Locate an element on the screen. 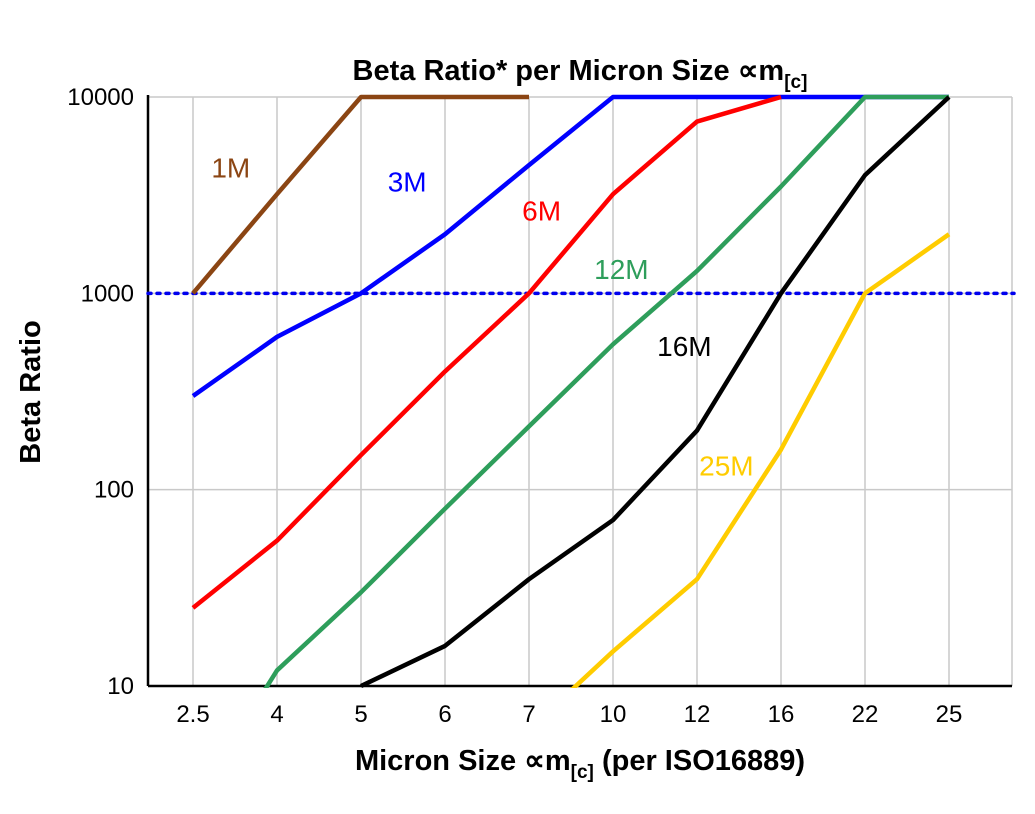 Image resolution: width=1035 pixels, height=814 pixels. y-tick-label: 1000 is located at coordinates (107, 293).